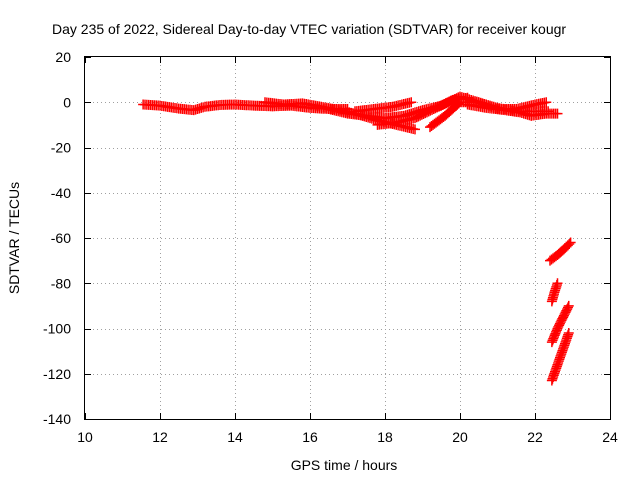 The height and width of the screenshot is (480, 640). What do you see at coordinates (61, 283) in the screenshot?
I see `y-tick-label: -80` at bounding box center [61, 283].